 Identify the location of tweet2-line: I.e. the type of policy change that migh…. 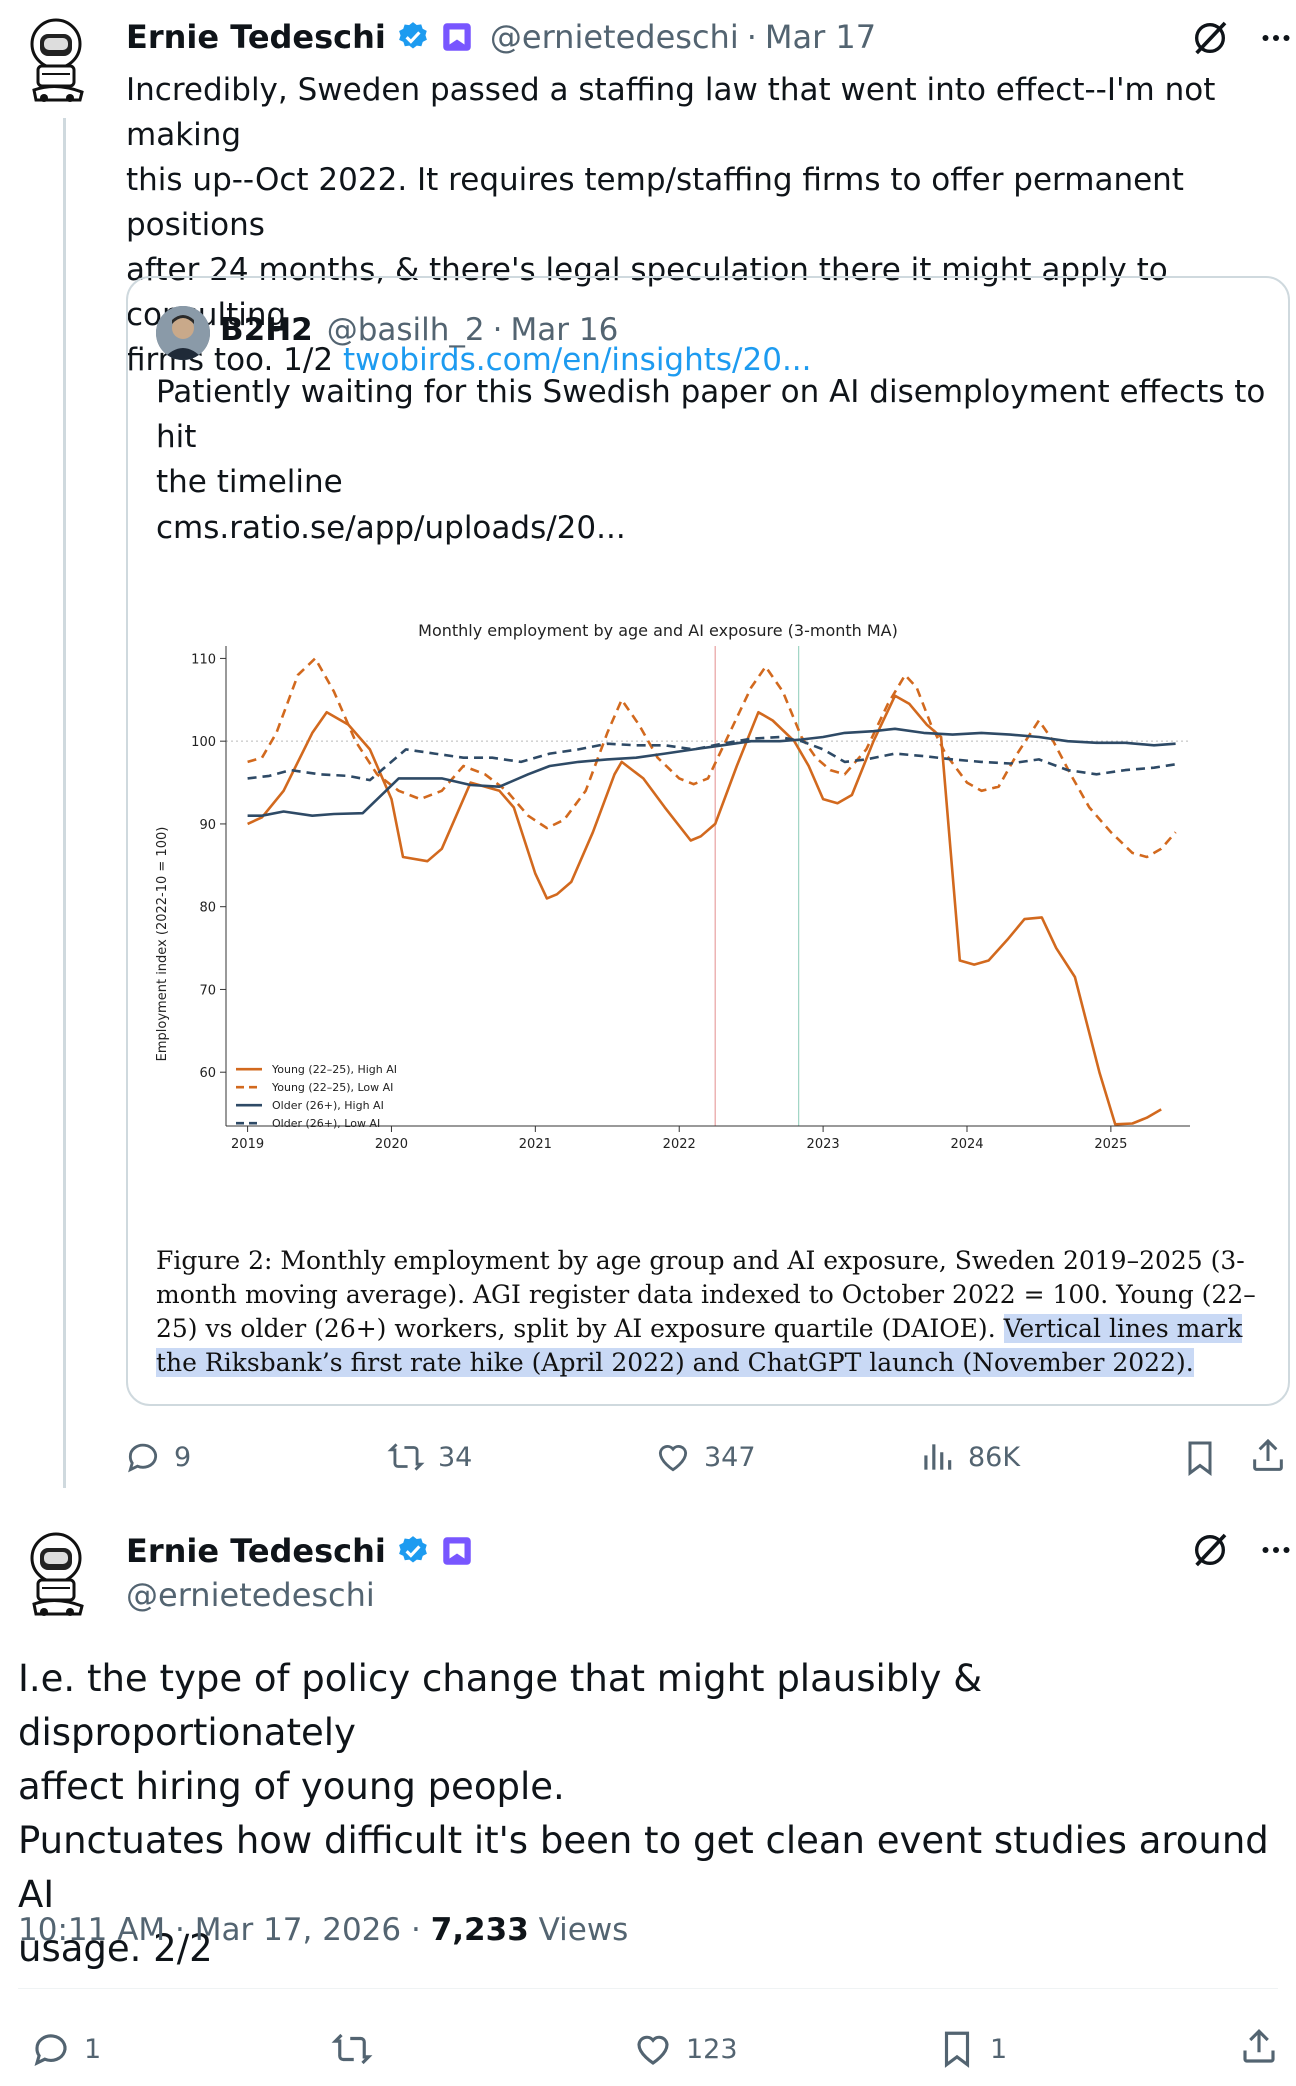
(500, 1705).